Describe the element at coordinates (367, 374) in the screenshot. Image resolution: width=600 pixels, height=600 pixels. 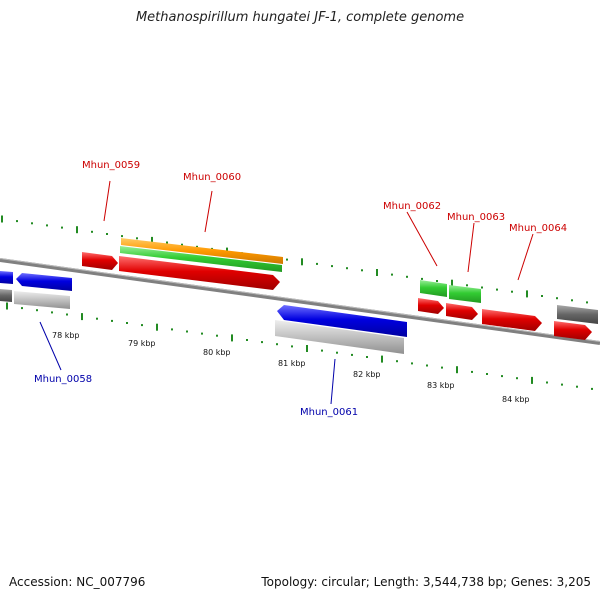
I see `scale-label: 82 kbp` at that location.